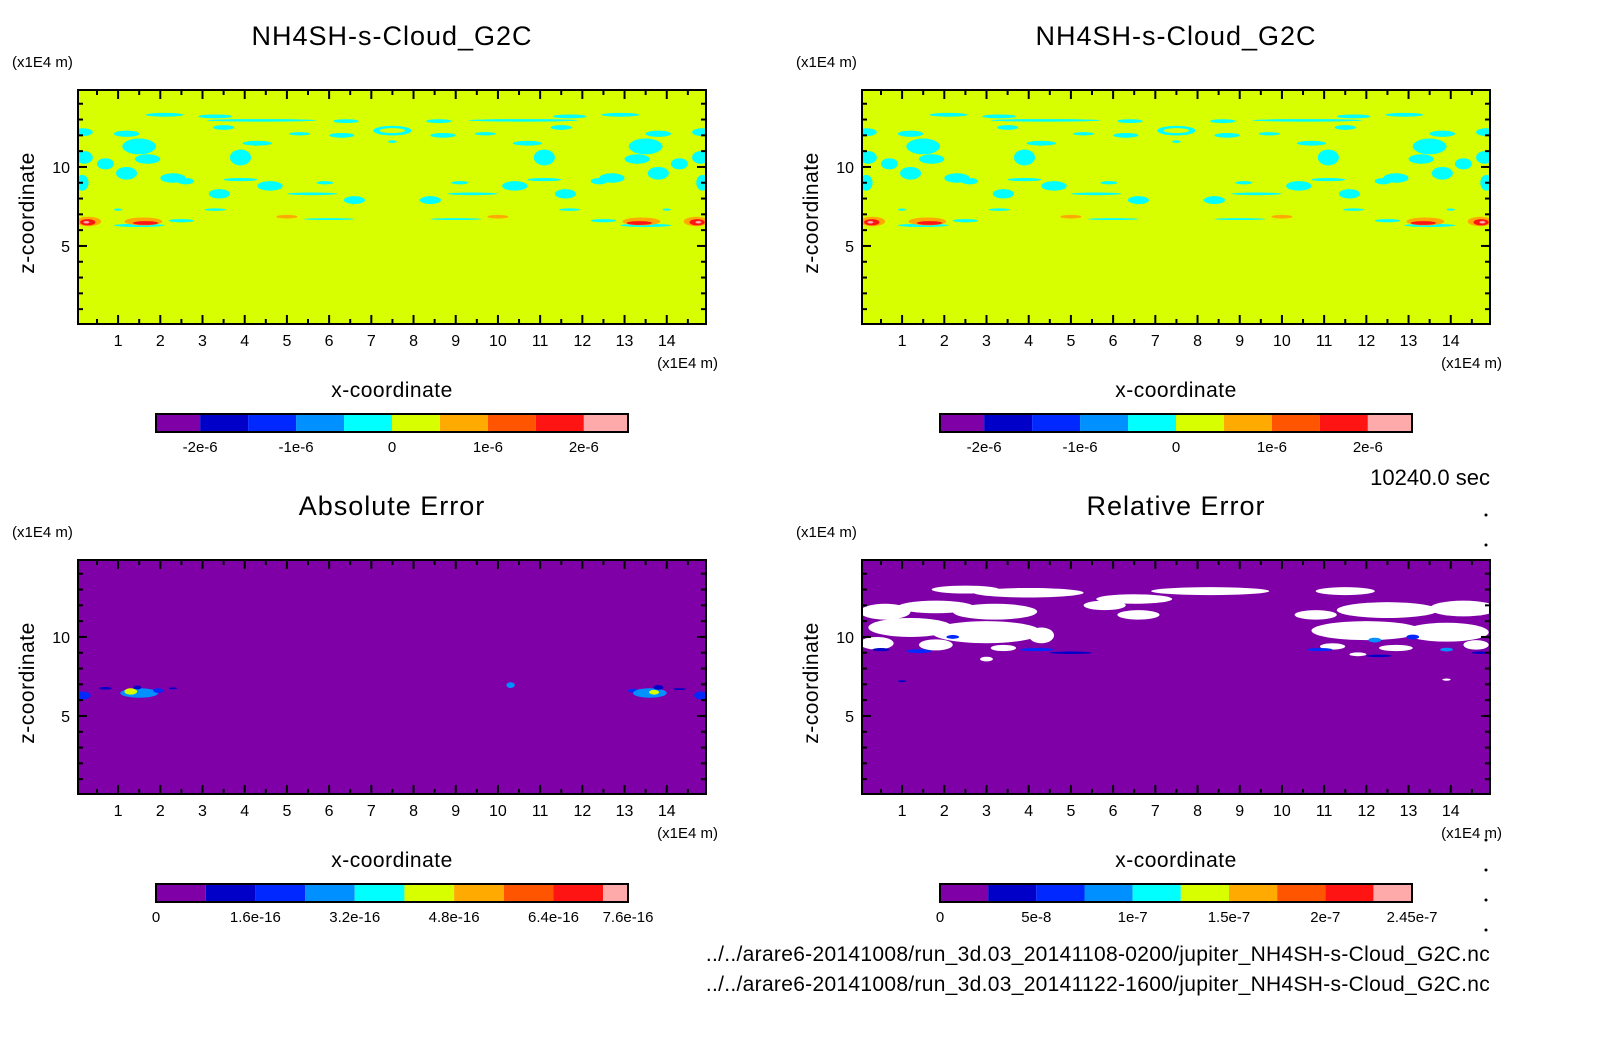  I want to click on colorbar-tick-label: 3.2e-16, so click(354, 917).